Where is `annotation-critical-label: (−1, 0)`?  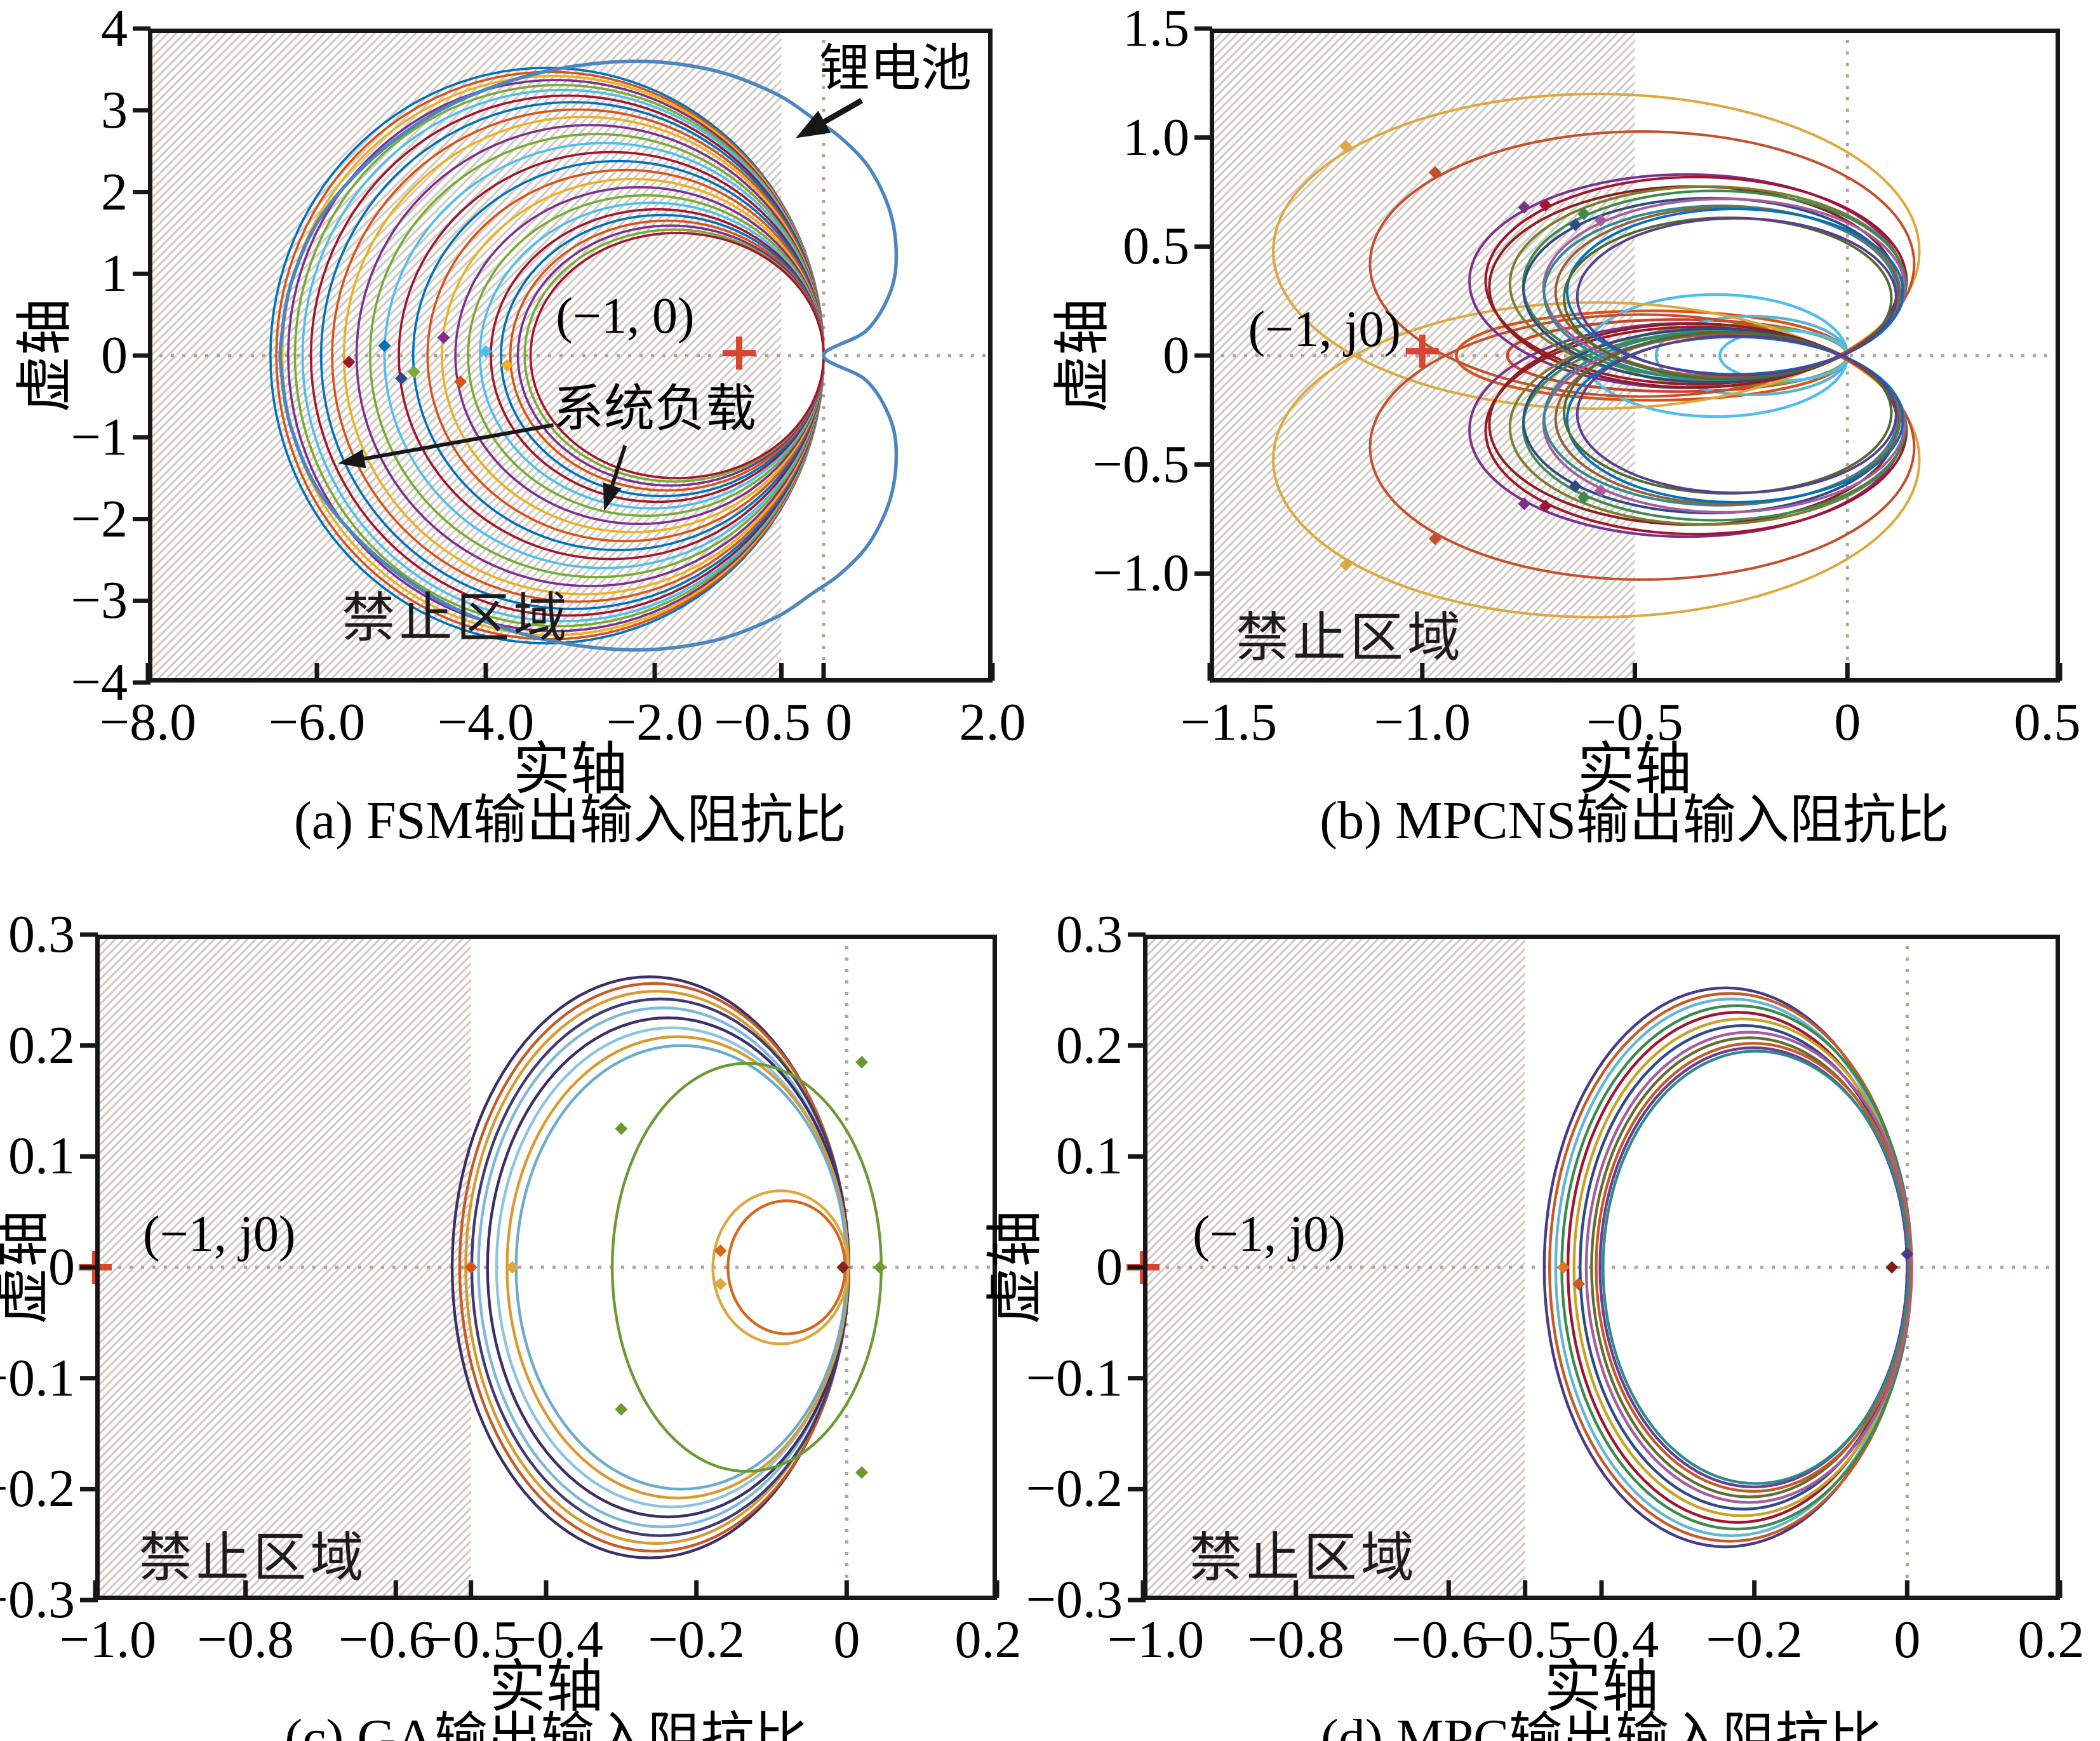 annotation-critical-label: (−1, 0) is located at coordinates (625, 316).